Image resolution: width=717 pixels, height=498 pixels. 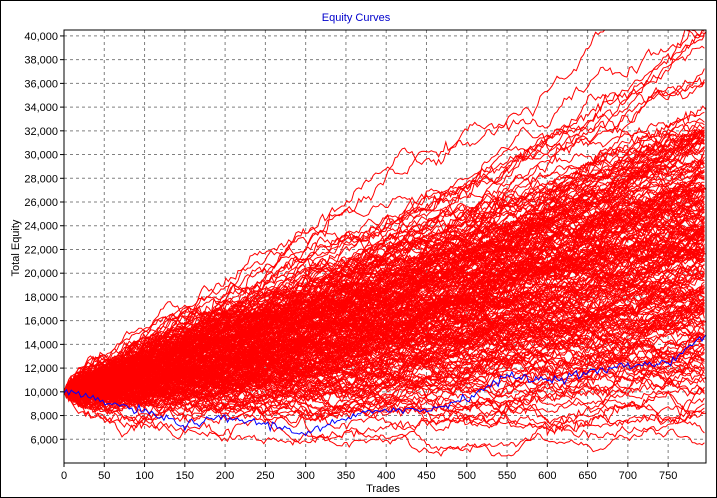 I want to click on y-tick-label: 32,000, so click(x=41, y=132).